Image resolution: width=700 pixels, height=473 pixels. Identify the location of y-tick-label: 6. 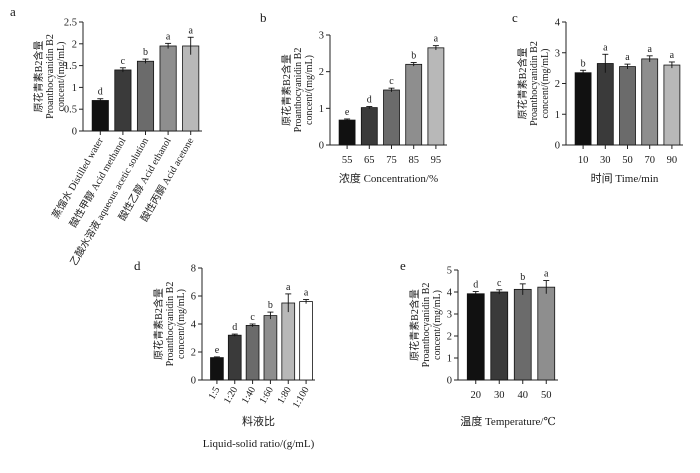
(193, 297).